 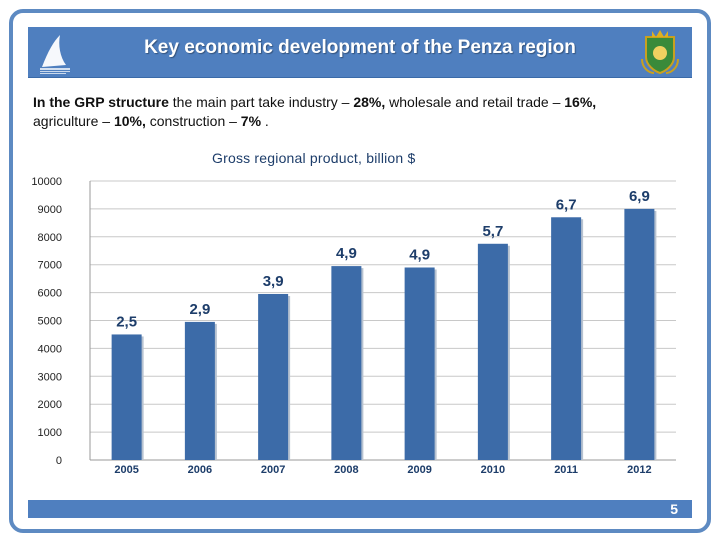 I want to click on sailboat-logo-icon, so click(x=55, y=54).